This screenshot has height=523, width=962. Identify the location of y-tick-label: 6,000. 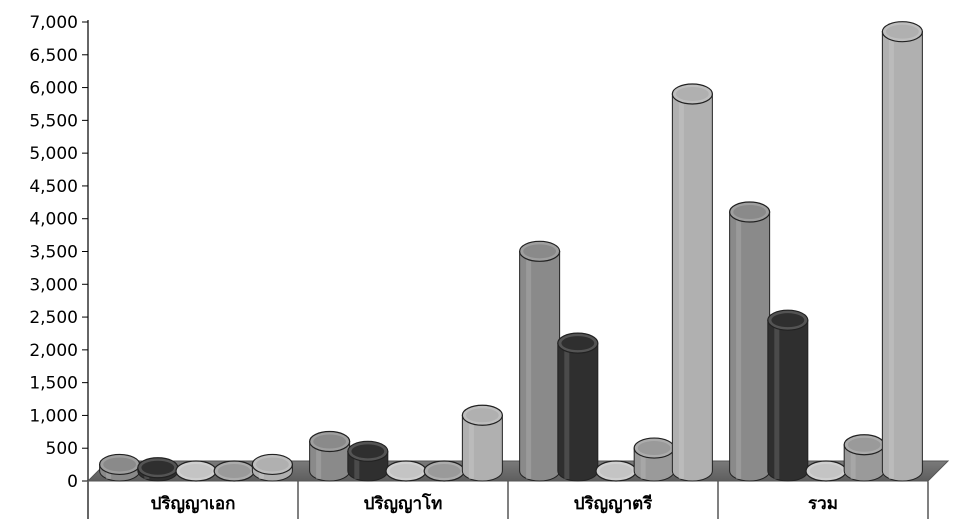
(53, 89).